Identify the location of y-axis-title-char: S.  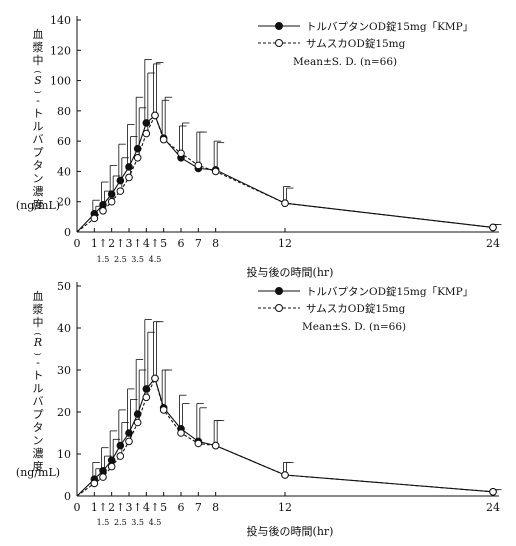
(38, 80).